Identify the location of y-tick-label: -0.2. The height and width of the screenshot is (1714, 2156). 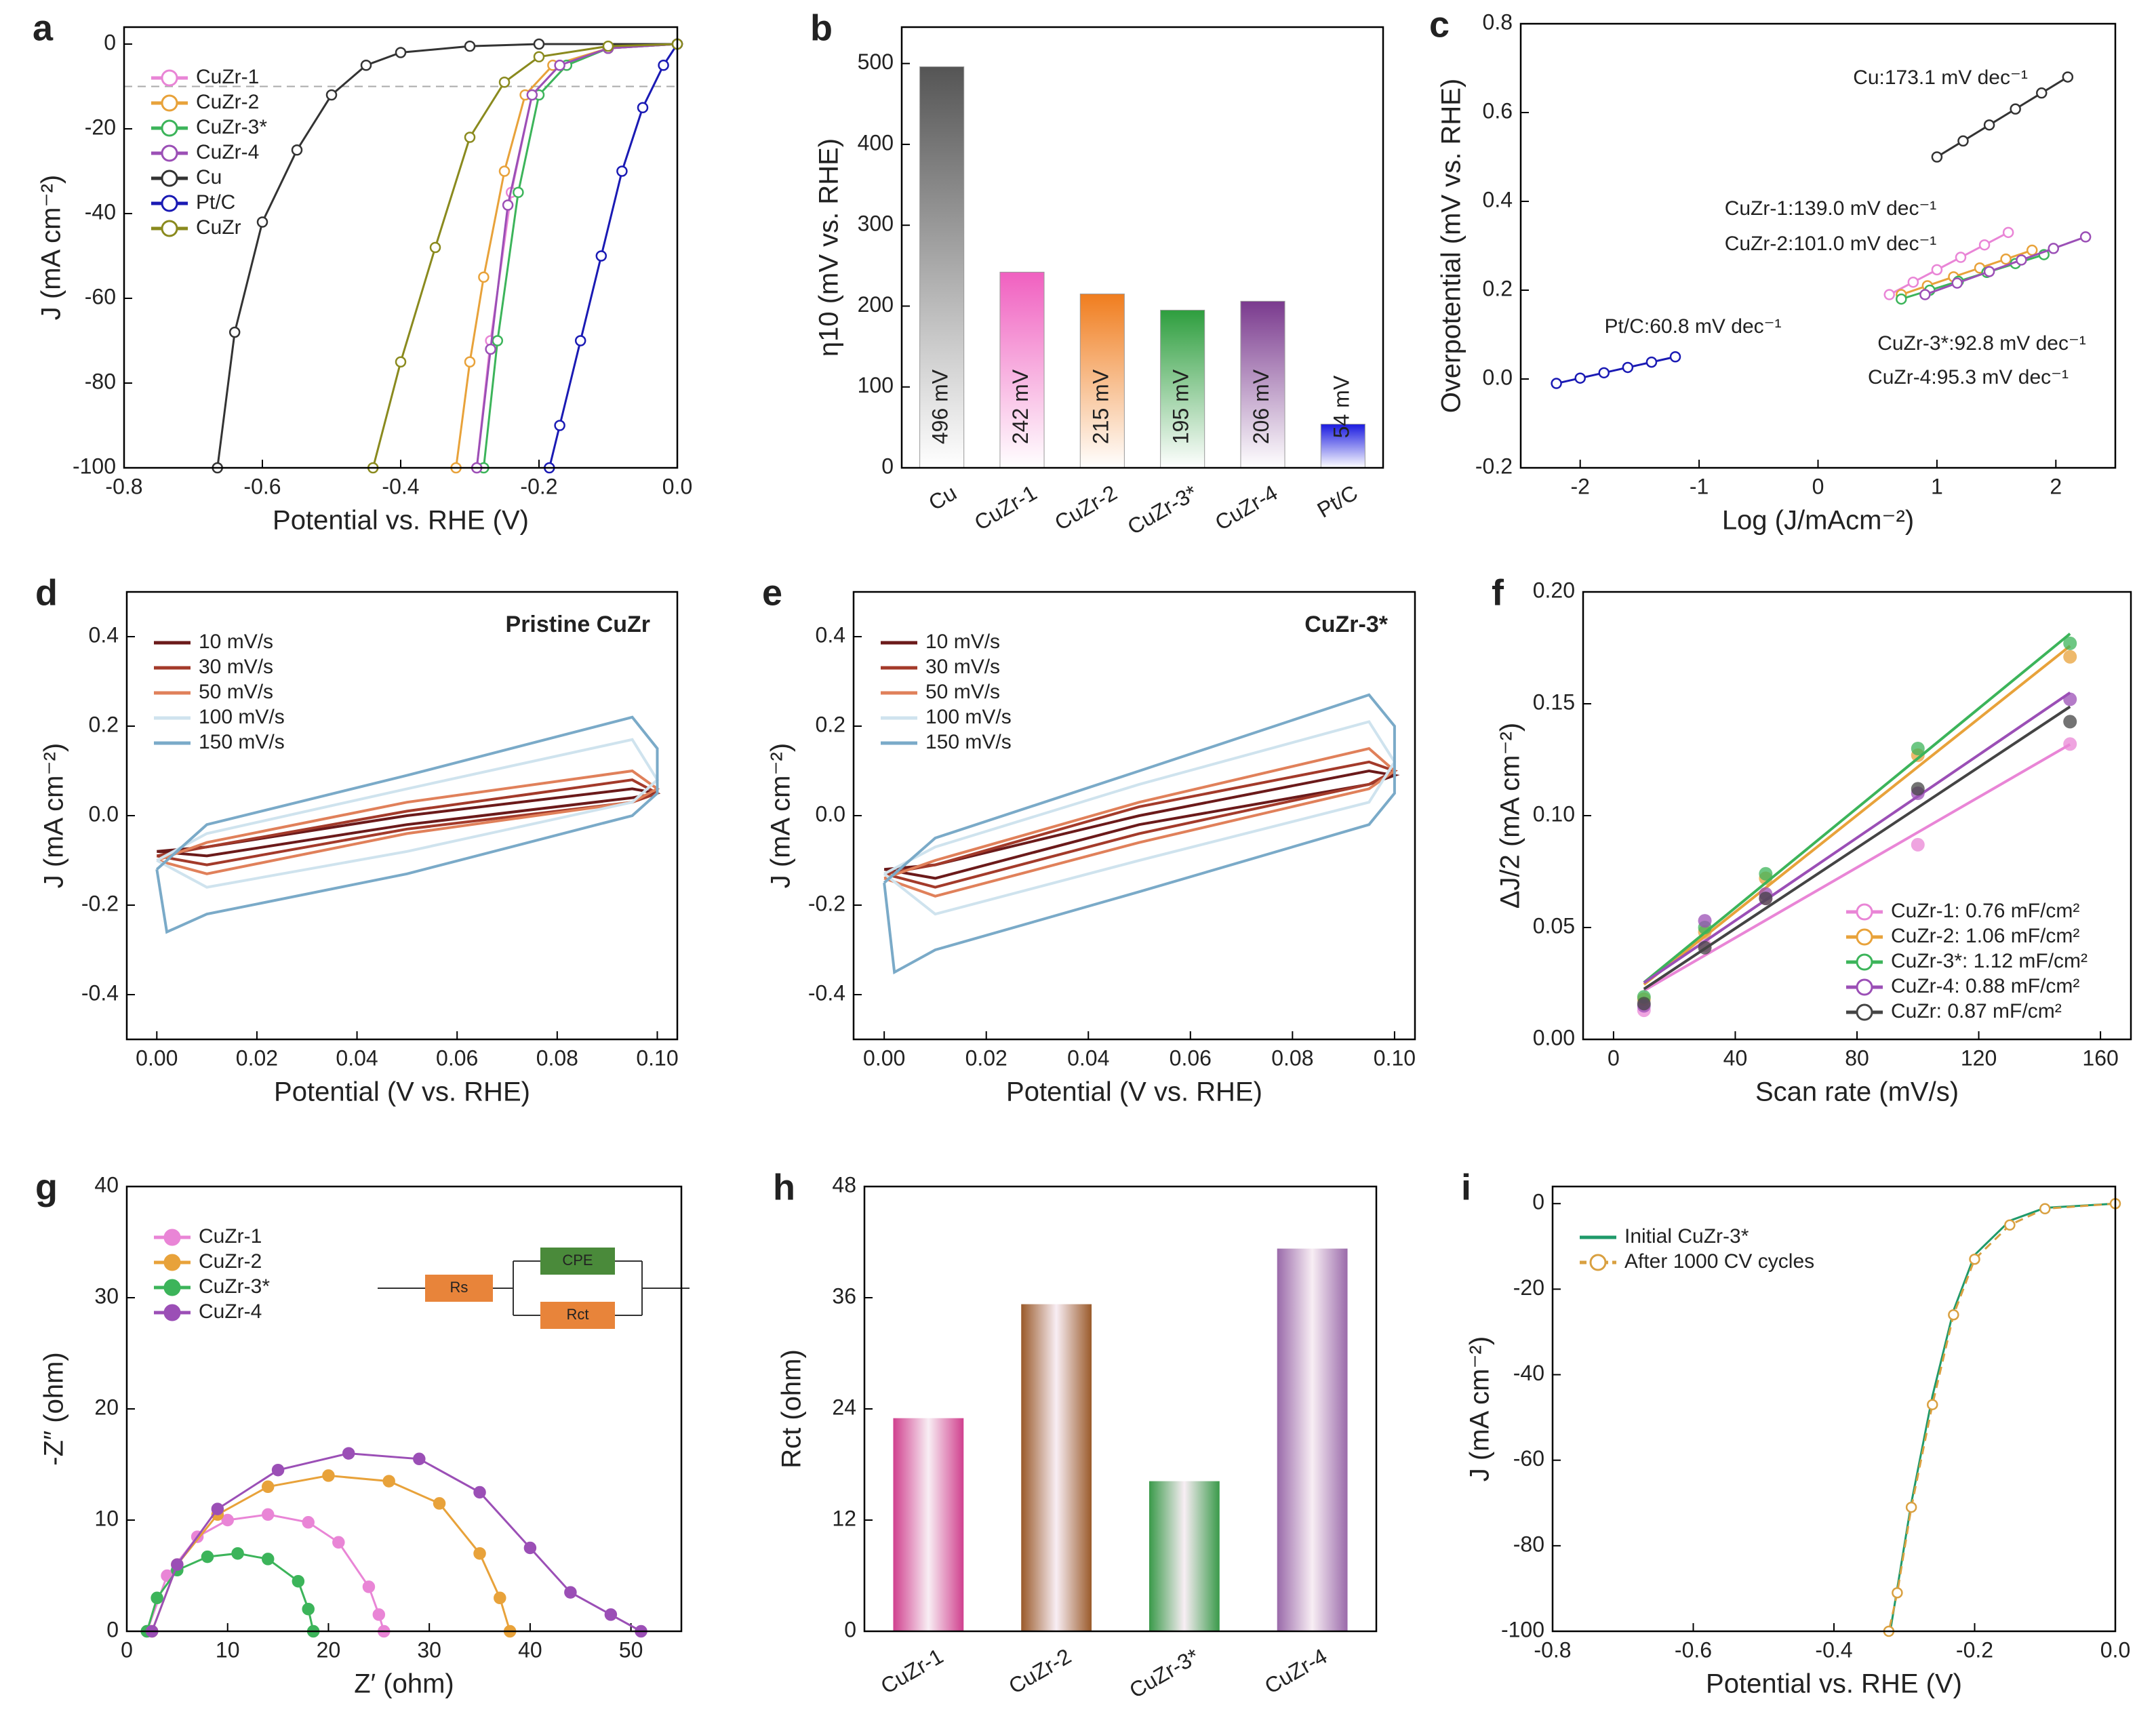
(826, 903).